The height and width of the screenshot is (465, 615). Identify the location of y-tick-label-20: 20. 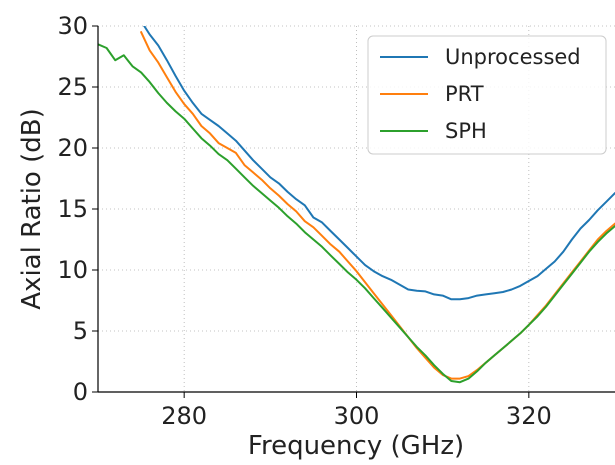
(72, 148).